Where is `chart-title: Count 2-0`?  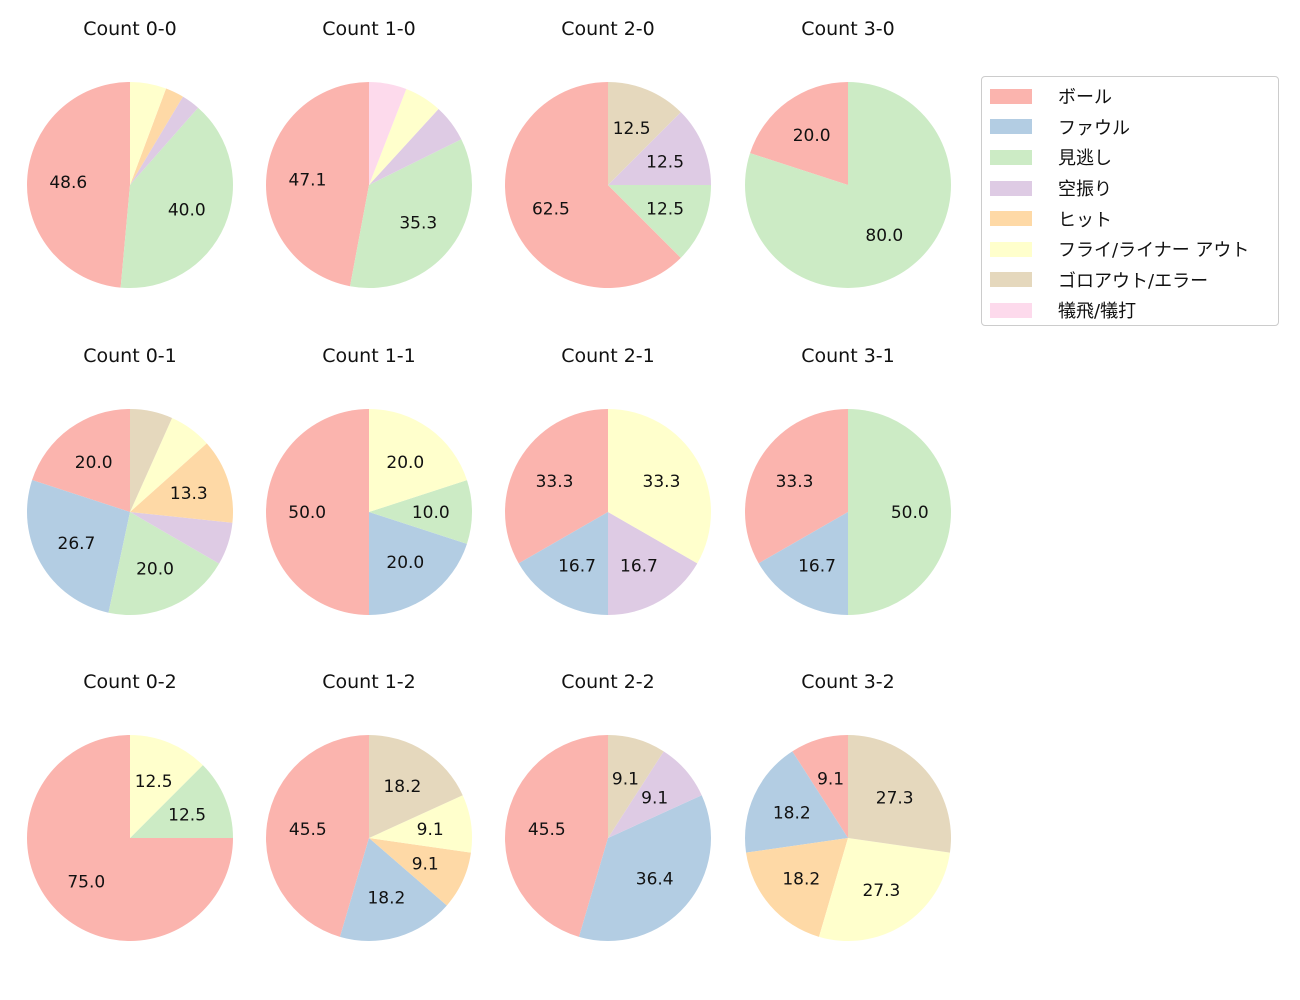
chart-title: Count 2-0 is located at coordinates (608, 29).